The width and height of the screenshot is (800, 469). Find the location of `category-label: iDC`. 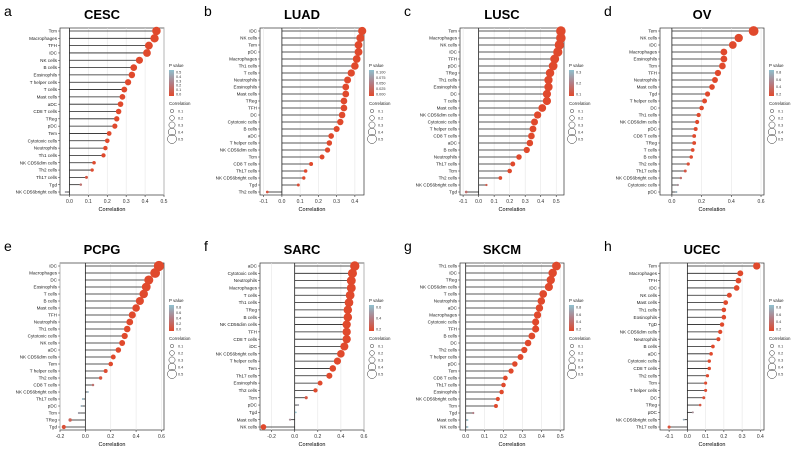

category-label: iDC is located at coordinates (253, 346).